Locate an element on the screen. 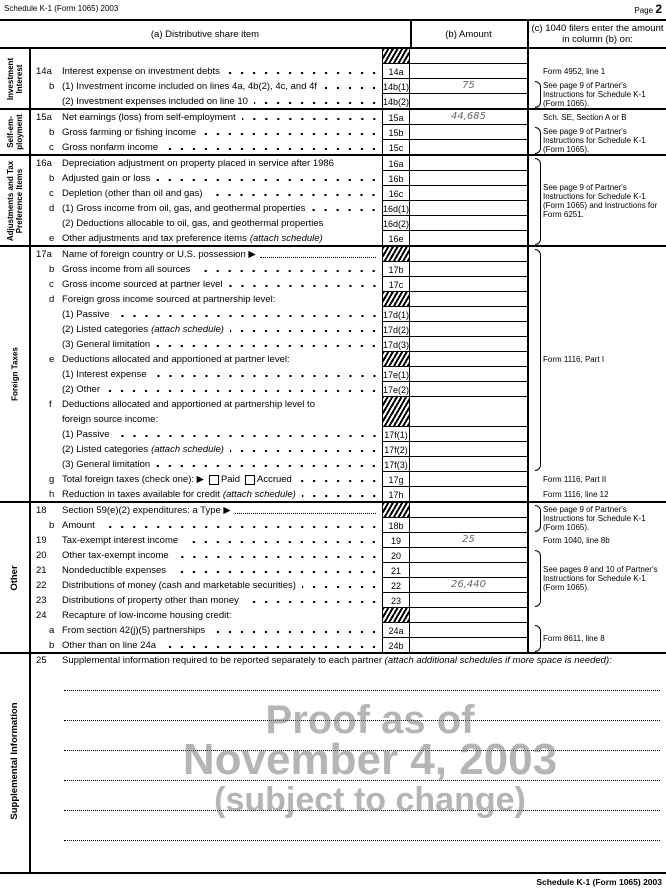 This screenshot has height=890, width=666. amount-field-18b is located at coordinates (468, 525).